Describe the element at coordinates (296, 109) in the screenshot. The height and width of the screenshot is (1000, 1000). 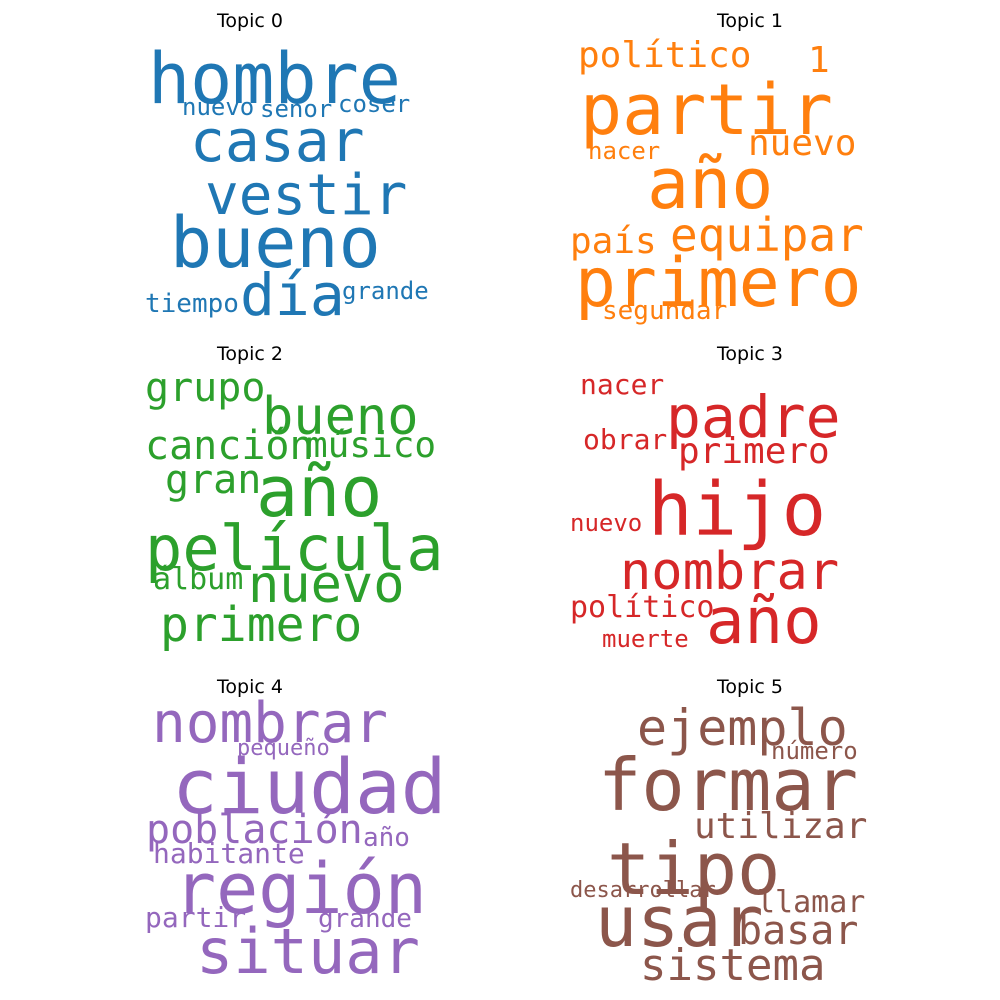
I see `cloud-word: señor` at that location.